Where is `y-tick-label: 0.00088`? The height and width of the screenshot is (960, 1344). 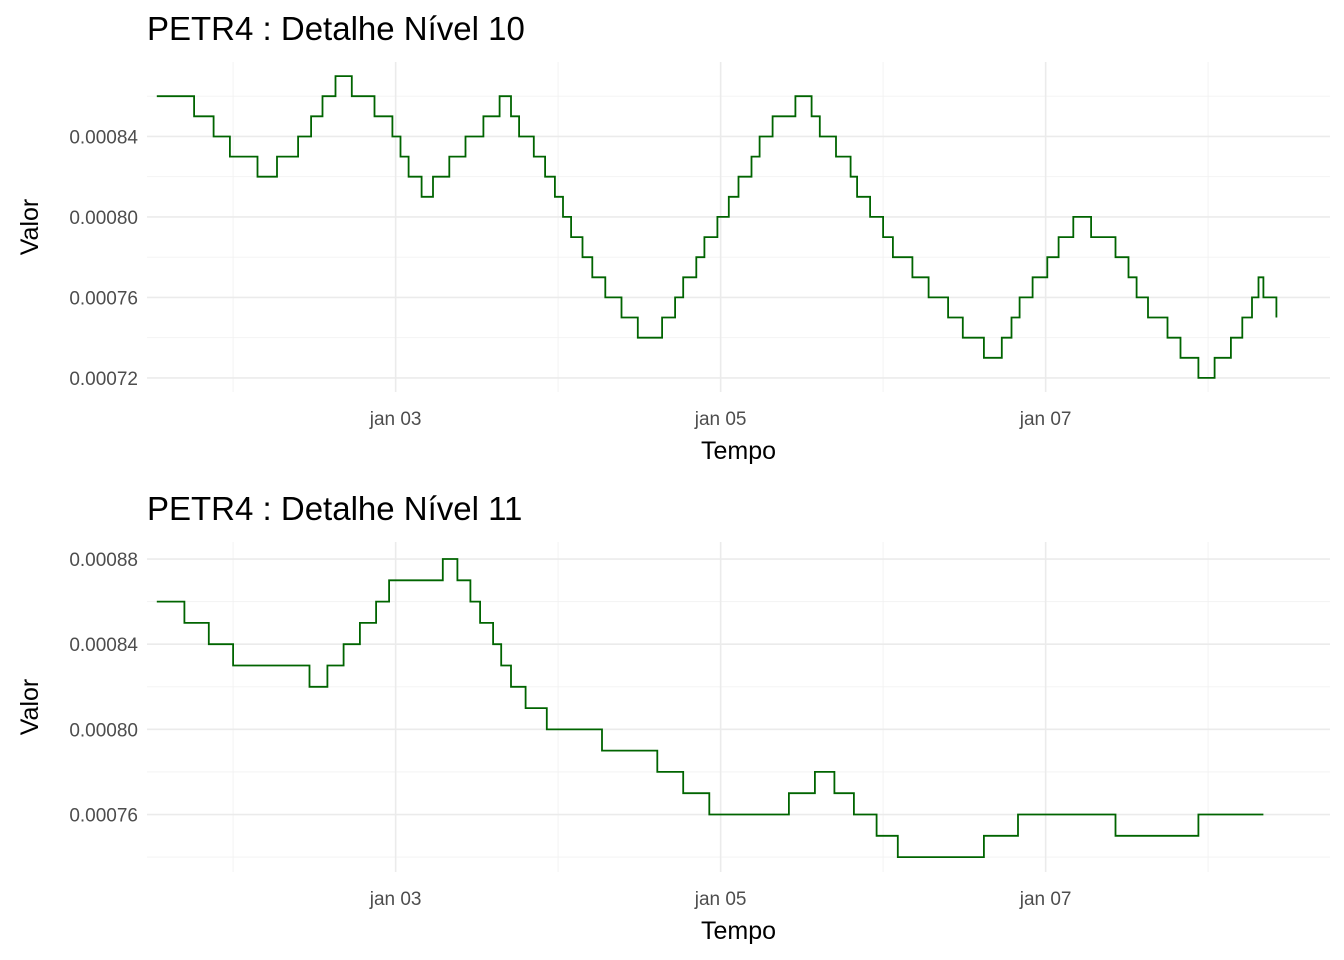
y-tick-label: 0.00088 is located at coordinates (103, 560).